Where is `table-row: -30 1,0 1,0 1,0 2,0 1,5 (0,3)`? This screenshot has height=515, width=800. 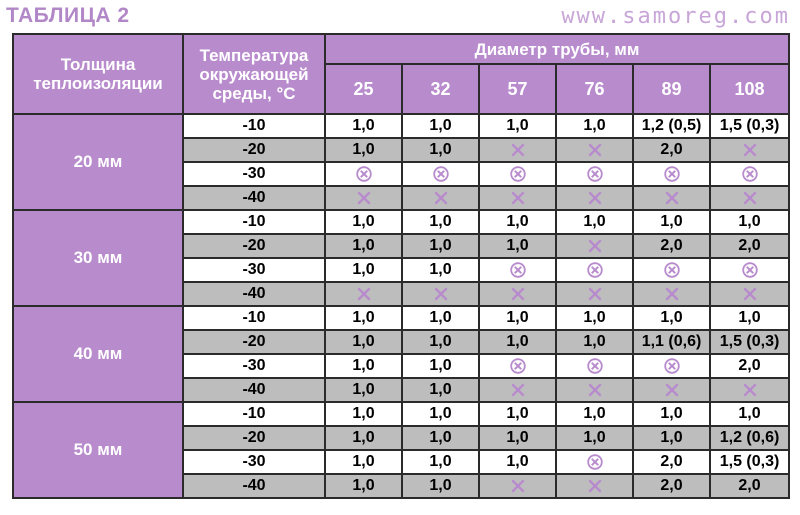
table-row: -30 1,0 1,0 1,0 2,0 1,5 (0,3) is located at coordinates (402, 462).